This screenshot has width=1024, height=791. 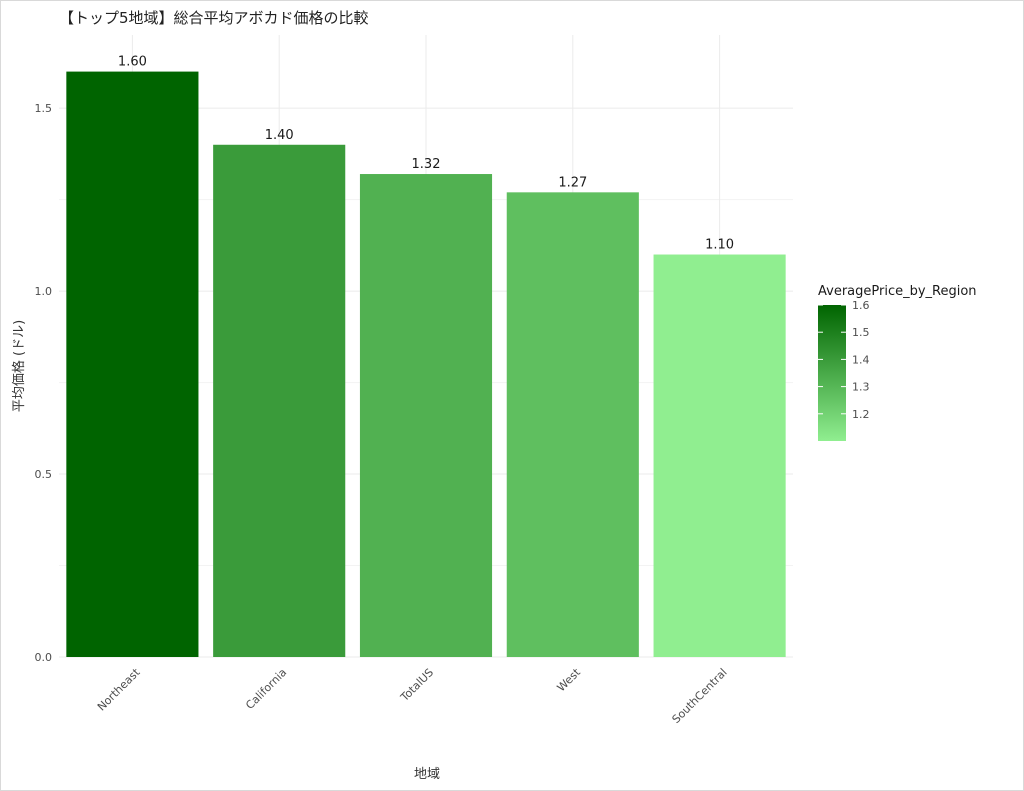 I want to click on y-tick-label: 0.5, so click(x=44, y=474).